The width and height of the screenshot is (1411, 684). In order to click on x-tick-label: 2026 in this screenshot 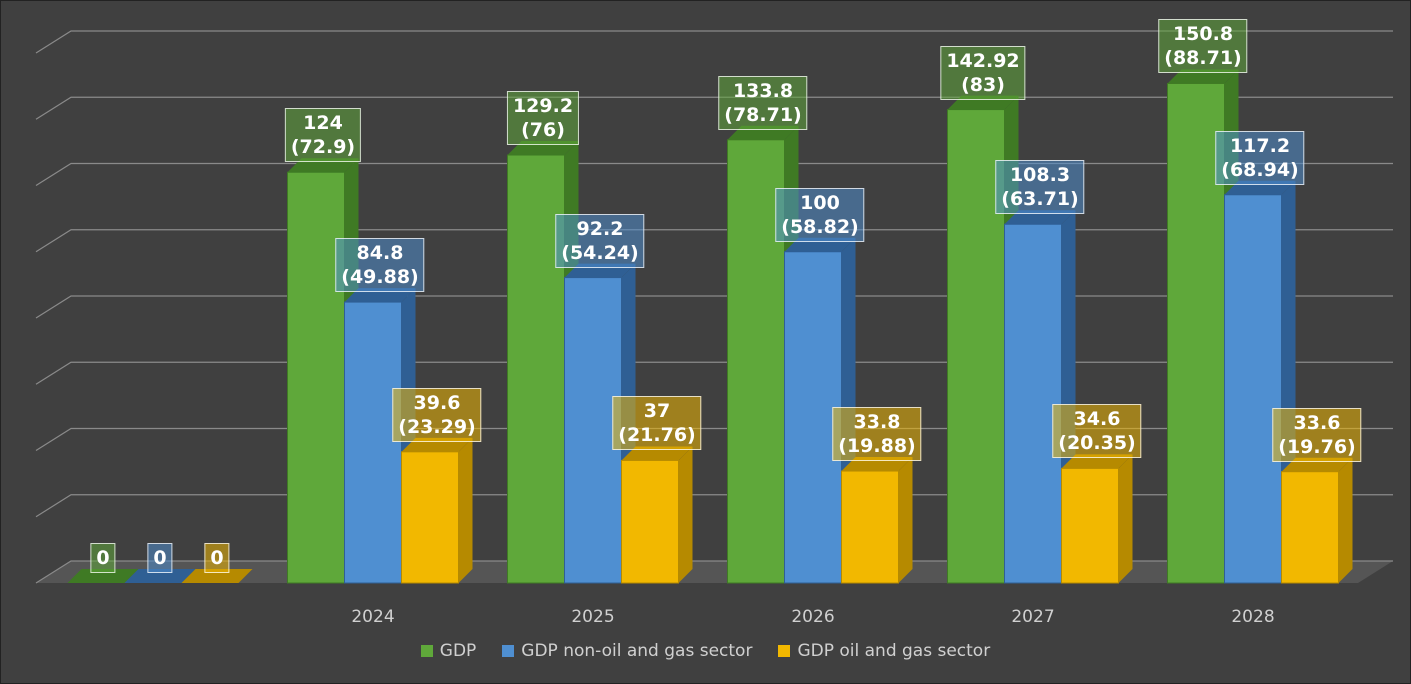, I will do `click(813, 617)`.